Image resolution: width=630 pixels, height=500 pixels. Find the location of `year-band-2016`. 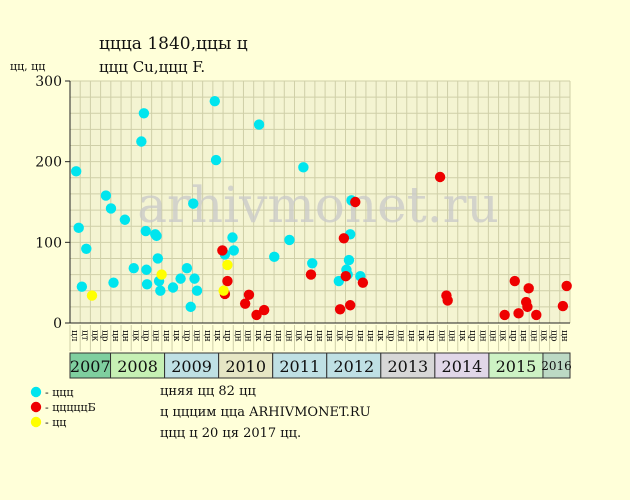

year-band-2016 is located at coordinates (556, 365).